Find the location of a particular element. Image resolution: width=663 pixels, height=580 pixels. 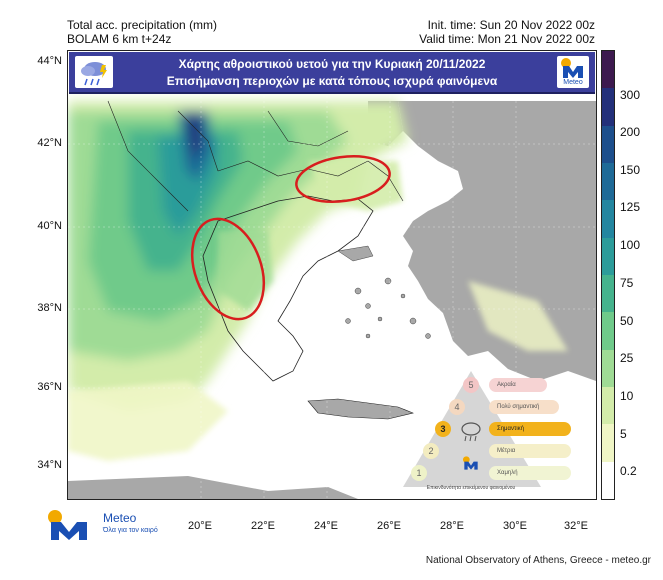

colorbar-label: 75 is located at coordinates (627, 283).